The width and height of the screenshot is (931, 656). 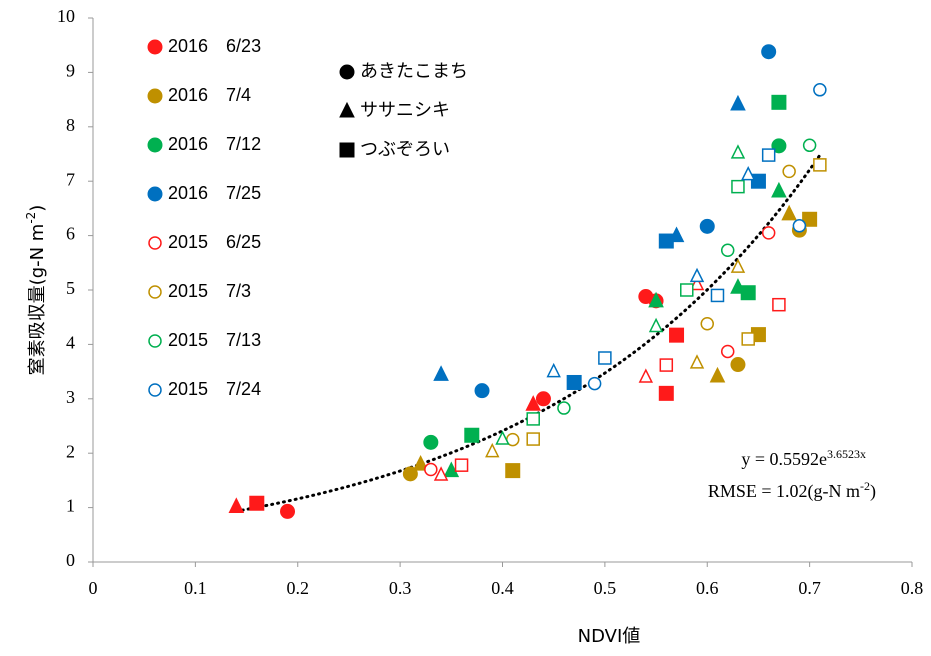 What do you see at coordinates (912, 588) in the screenshot?
I see `x-tick-label: 0.8` at bounding box center [912, 588].